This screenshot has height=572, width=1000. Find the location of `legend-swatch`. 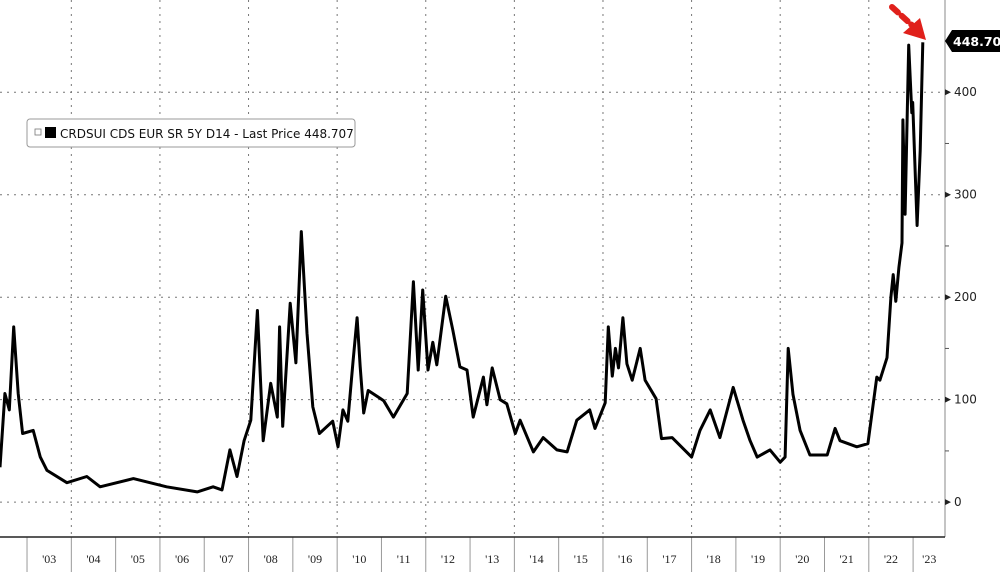

legend-swatch is located at coordinates (50, 132).